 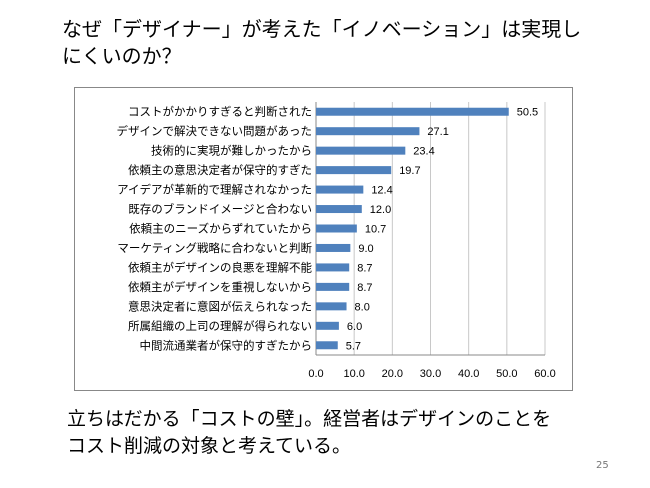 What do you see at coordinates (214, 190) in the screenshot?
I see `category-label: アイデアが革新的で理解されなかった` at bounding box center [214, 190].